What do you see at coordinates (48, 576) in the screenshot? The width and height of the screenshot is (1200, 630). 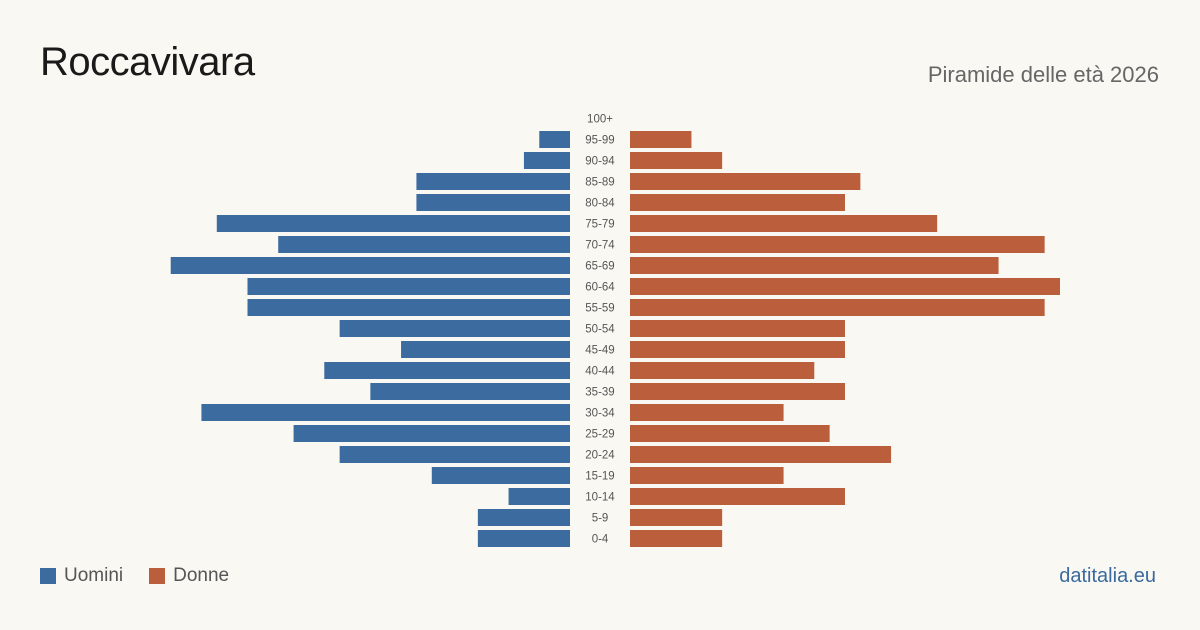 I see `legend-swatch-uomini` at bounding box center [48, 576].